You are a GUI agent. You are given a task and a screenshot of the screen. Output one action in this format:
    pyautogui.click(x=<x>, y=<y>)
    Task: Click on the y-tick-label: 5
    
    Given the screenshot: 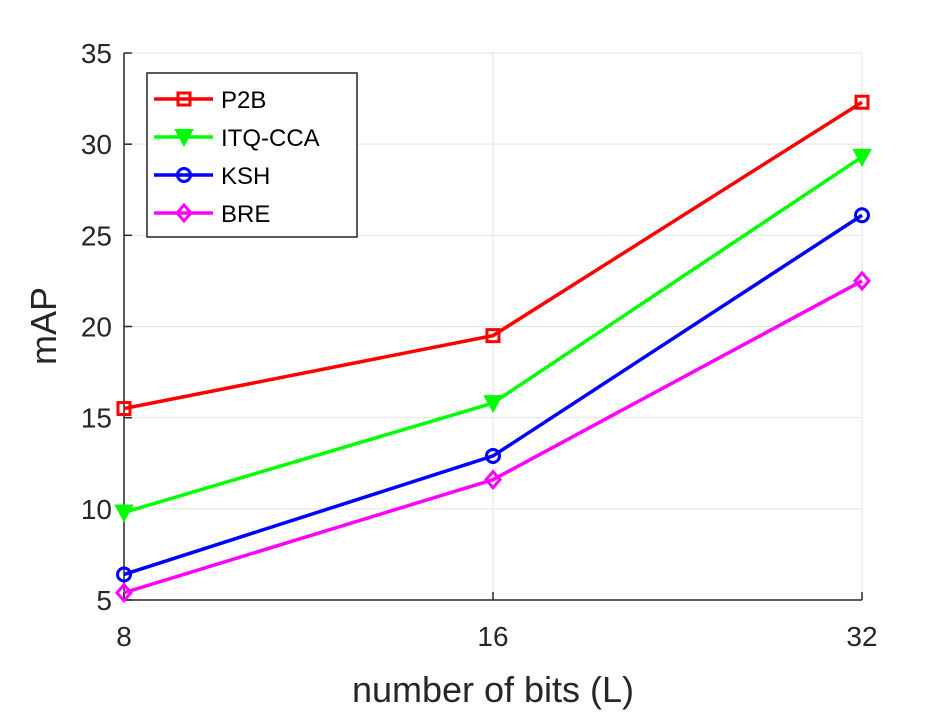 What is the action you would take?
    pyautogui.click(x=104, y=600)
    